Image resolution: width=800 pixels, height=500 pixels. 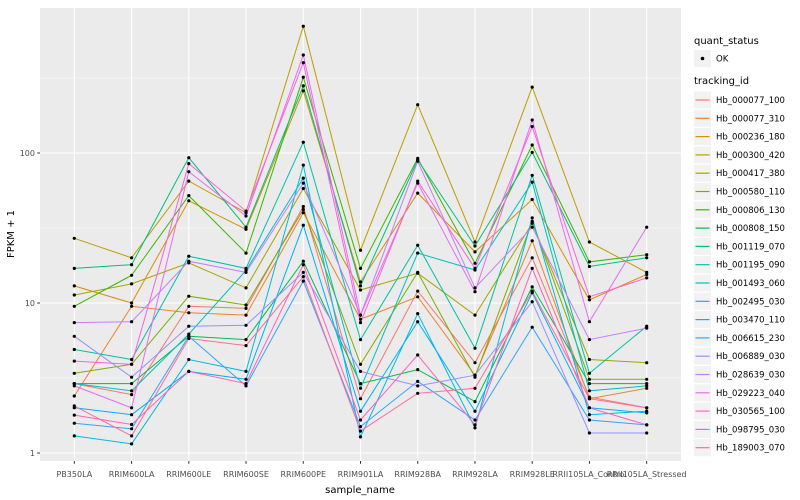 I want to click on legend-item: Hb_000077_100, so click(x=739, y=100).